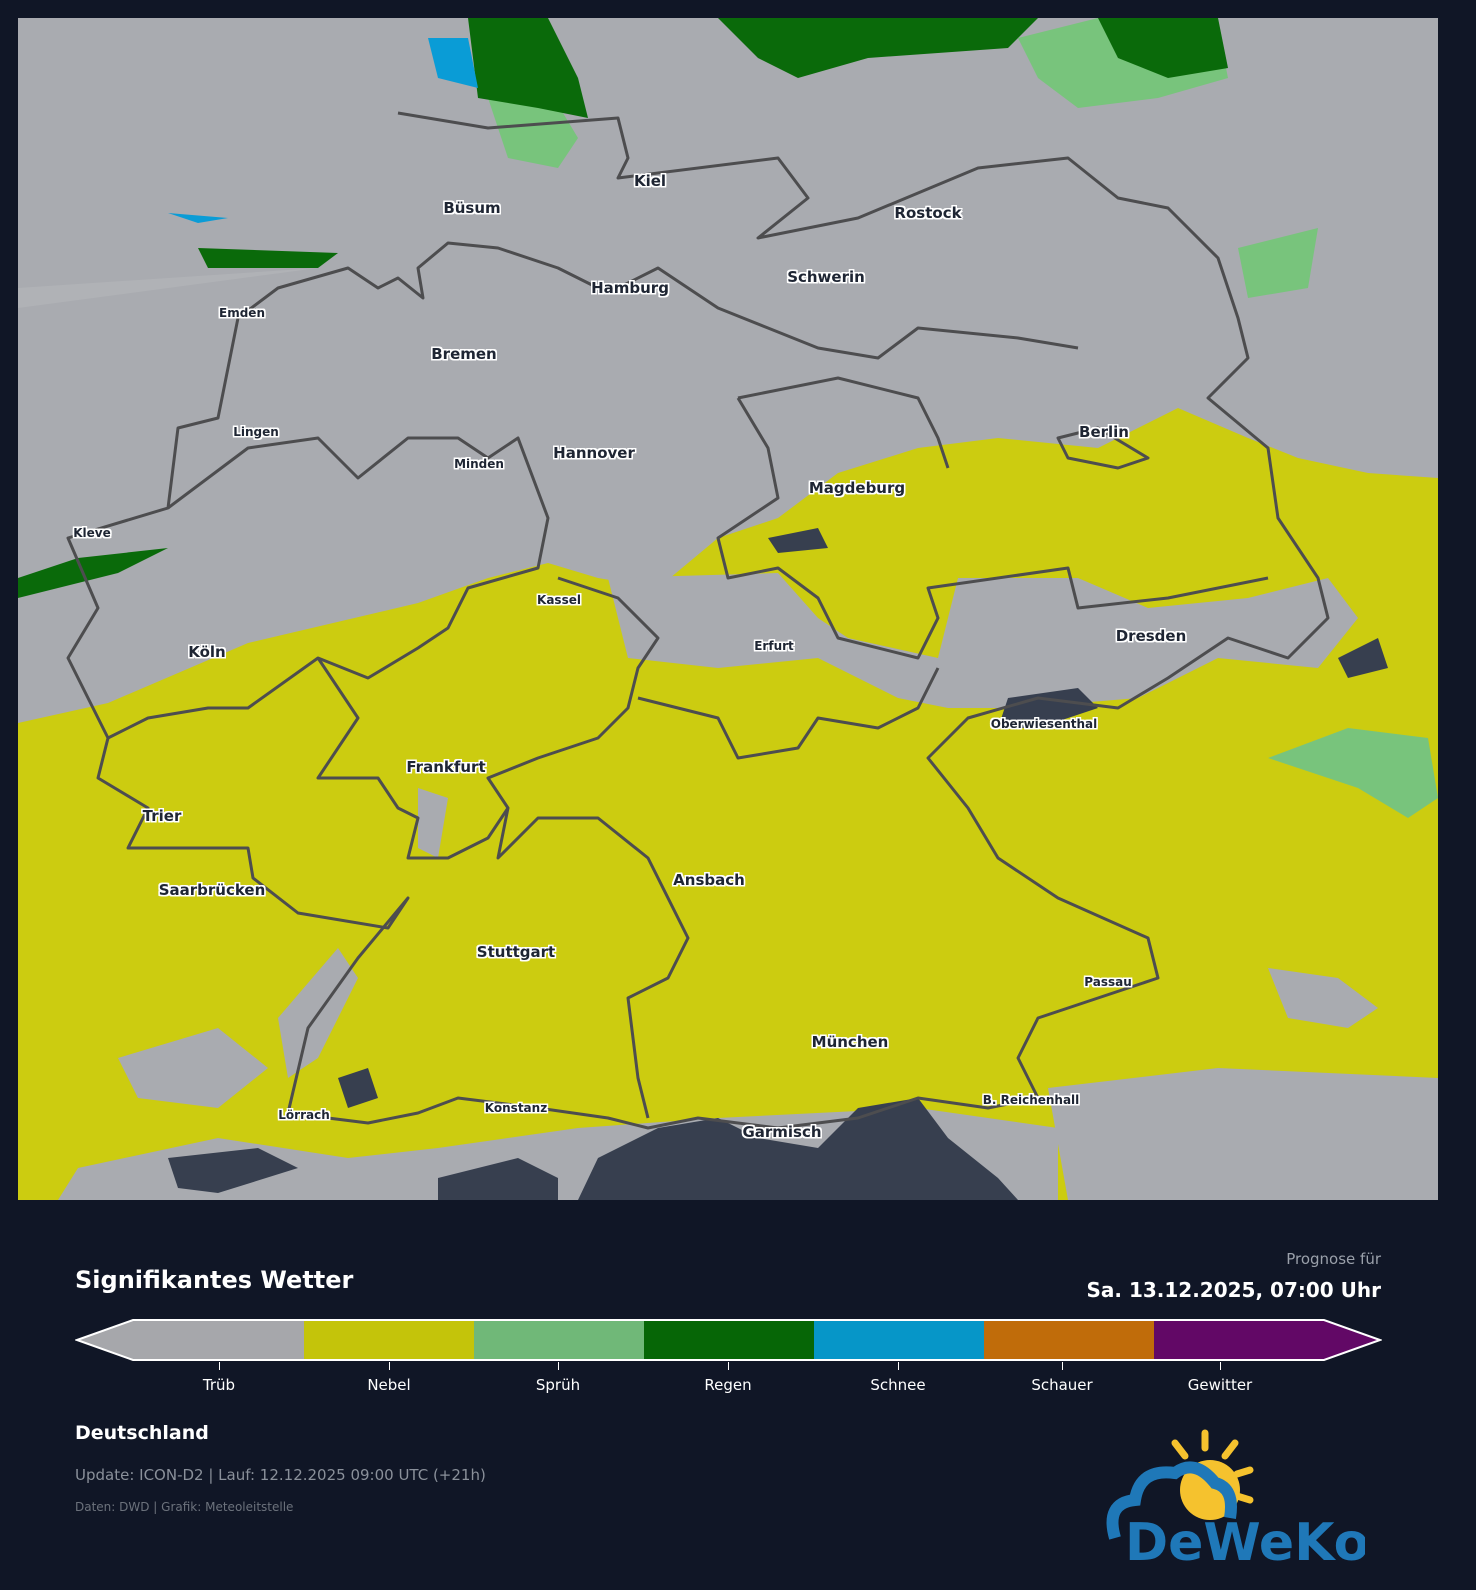 The height and width of the screenshot is (1590, 1476). Describe the element at coordinates (162, 816) in the screenshot. I see `city-label: Trier` at that location.